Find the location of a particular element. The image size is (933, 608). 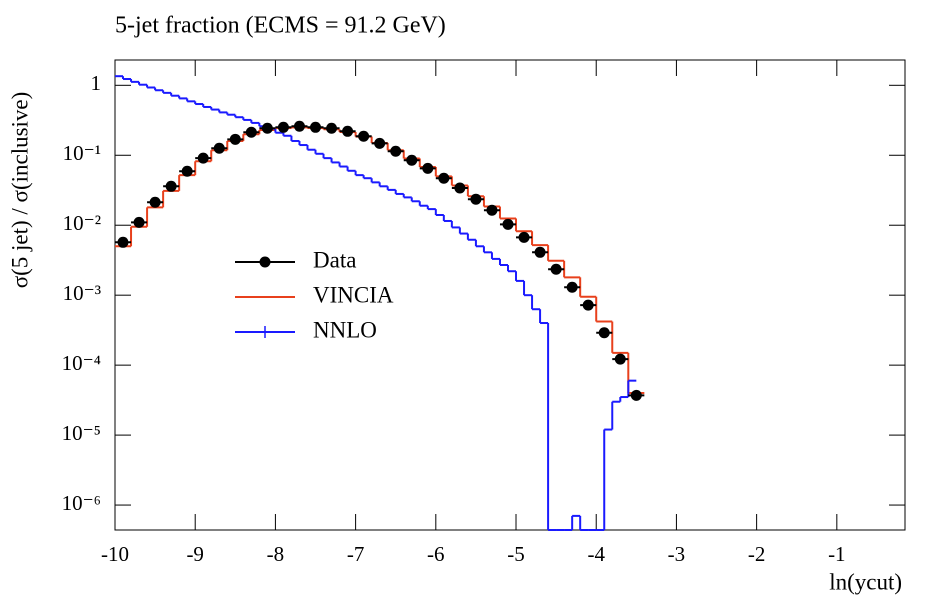

y-tick-label: 10⁻³ is located at coordinates (82, 293).